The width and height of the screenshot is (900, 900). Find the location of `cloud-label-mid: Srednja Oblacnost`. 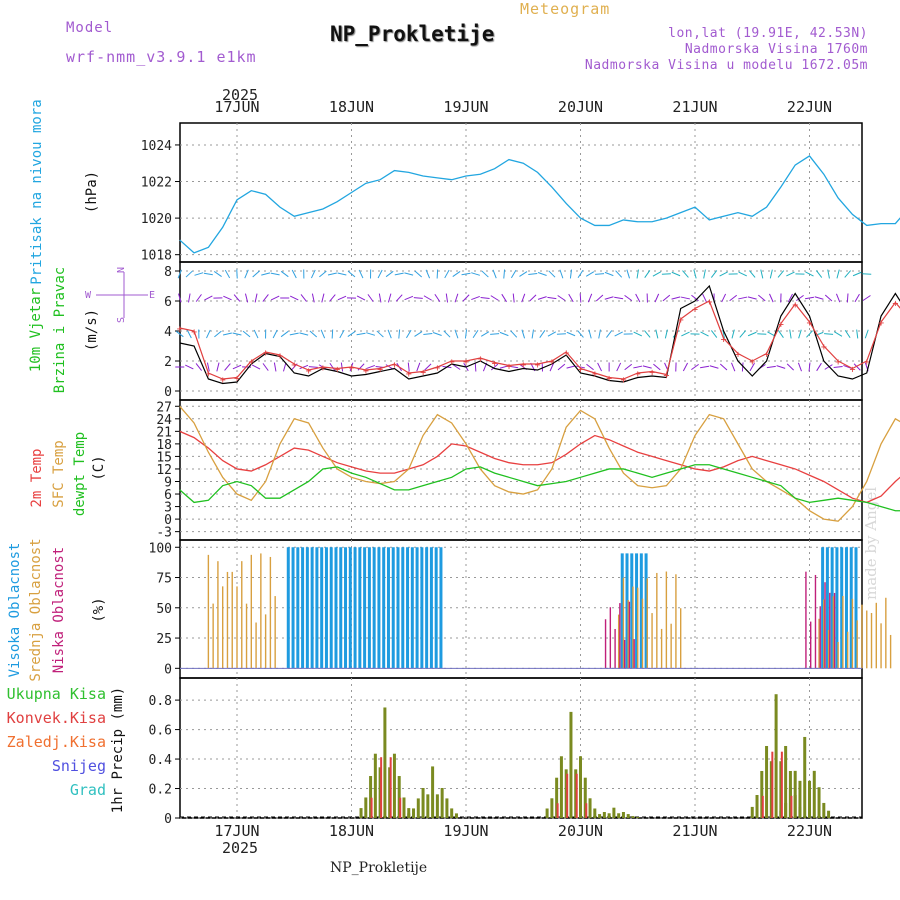

cloud-label-mid: Srednja Oblacnost is located at coordinates (36, 609).